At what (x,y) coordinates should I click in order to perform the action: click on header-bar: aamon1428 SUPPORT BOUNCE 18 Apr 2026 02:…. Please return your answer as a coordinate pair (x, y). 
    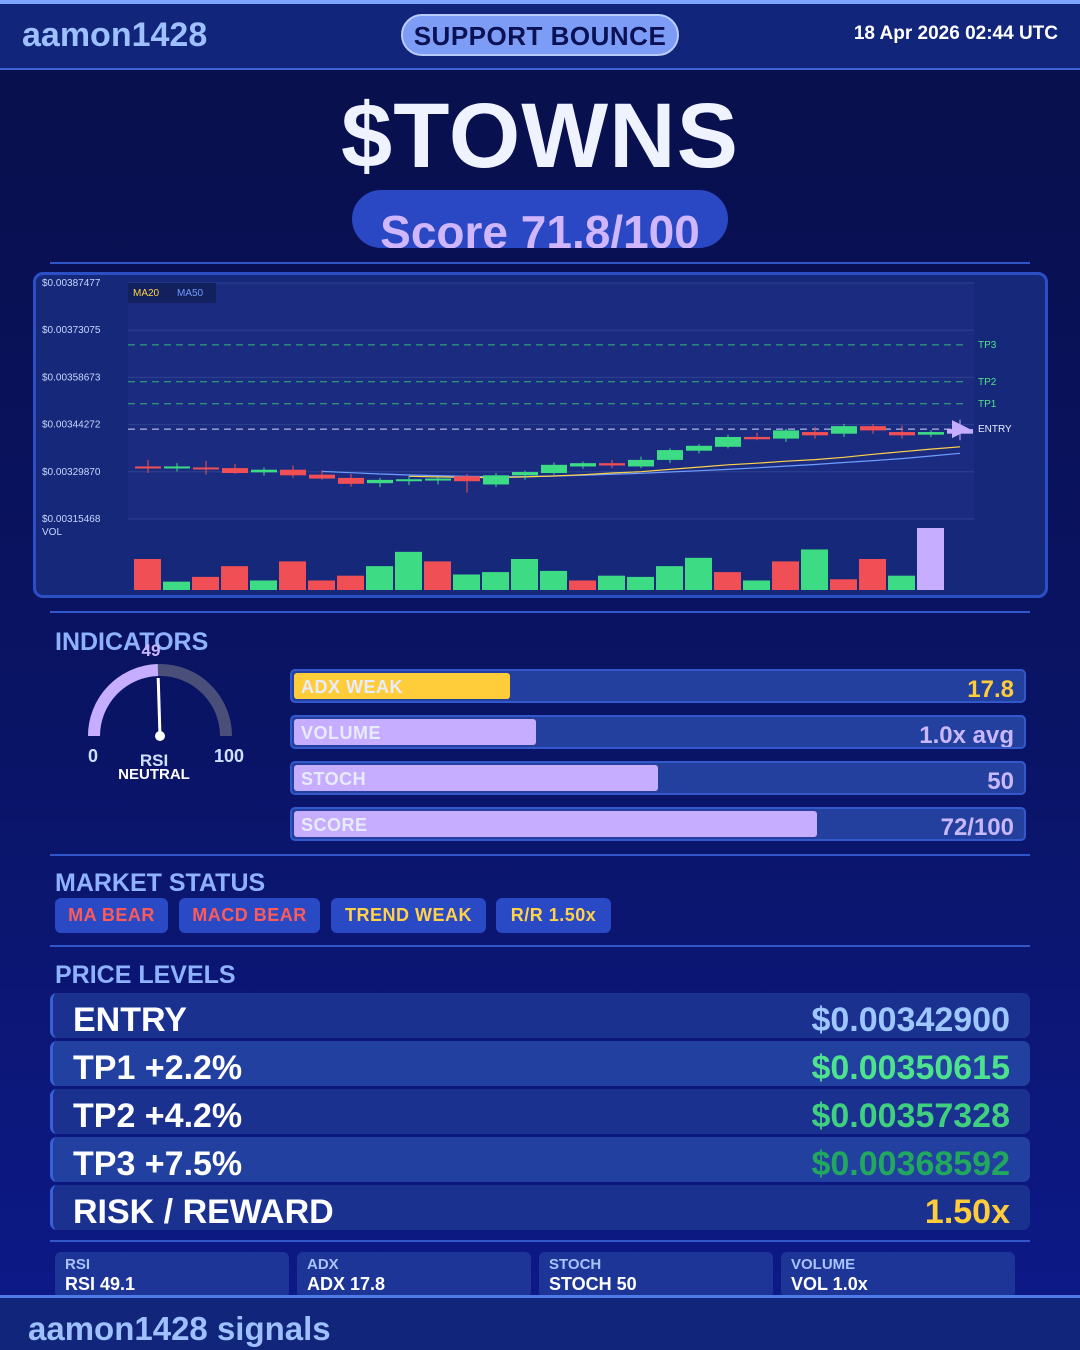
    Looking at the image, I should click on (540, 37).